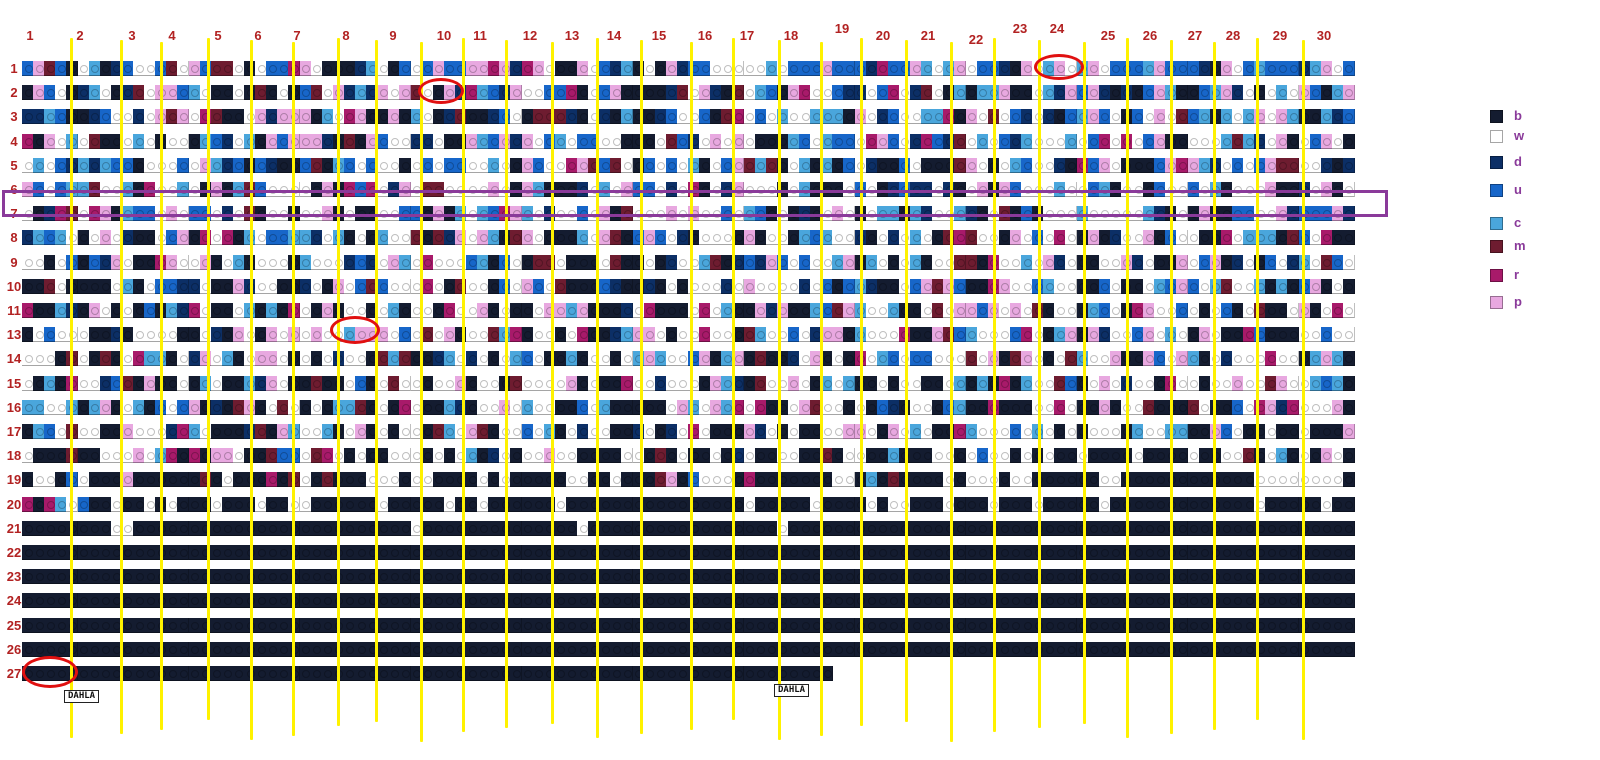 Image resolution: width=1600 pixels, height=760 pixels. I want to click on legend-code-label: m, so click(1520, 245).